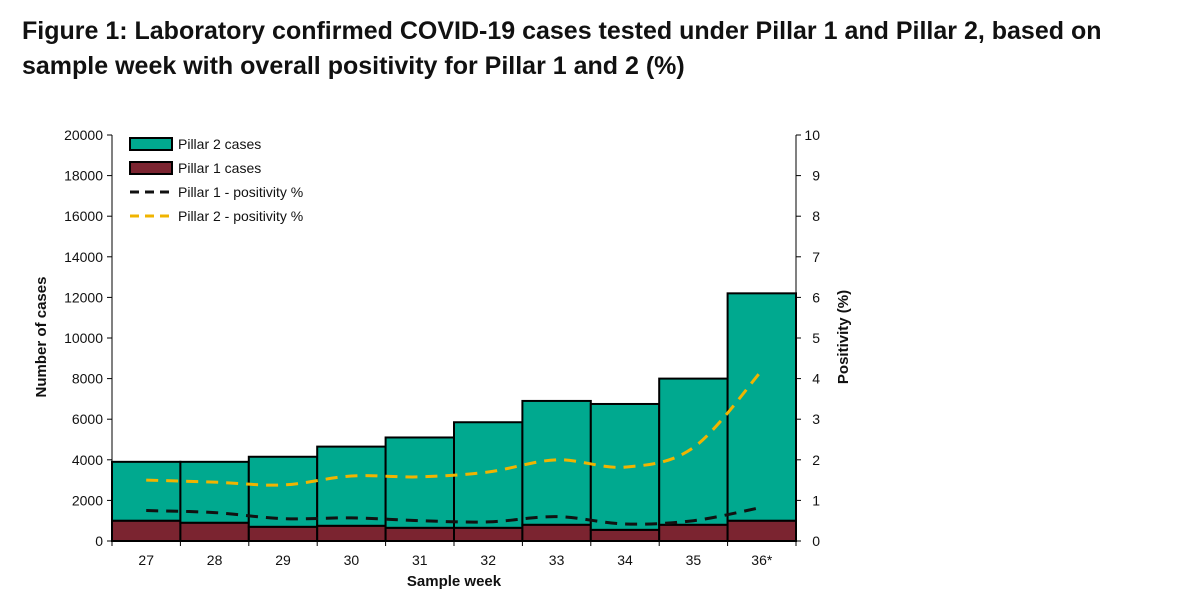 The width and height of the screenshot is (1200, 606). I want to click on legend-item: Pillar 1 - positivity %, so click(216, 192).